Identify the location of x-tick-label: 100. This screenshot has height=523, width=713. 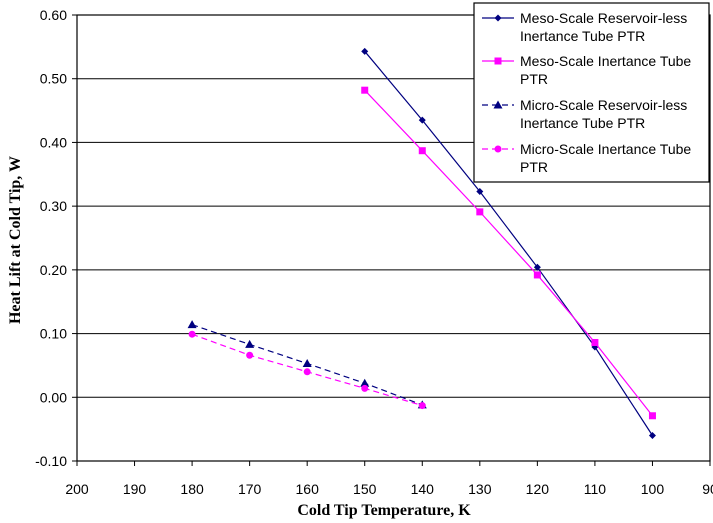
(653, 489).